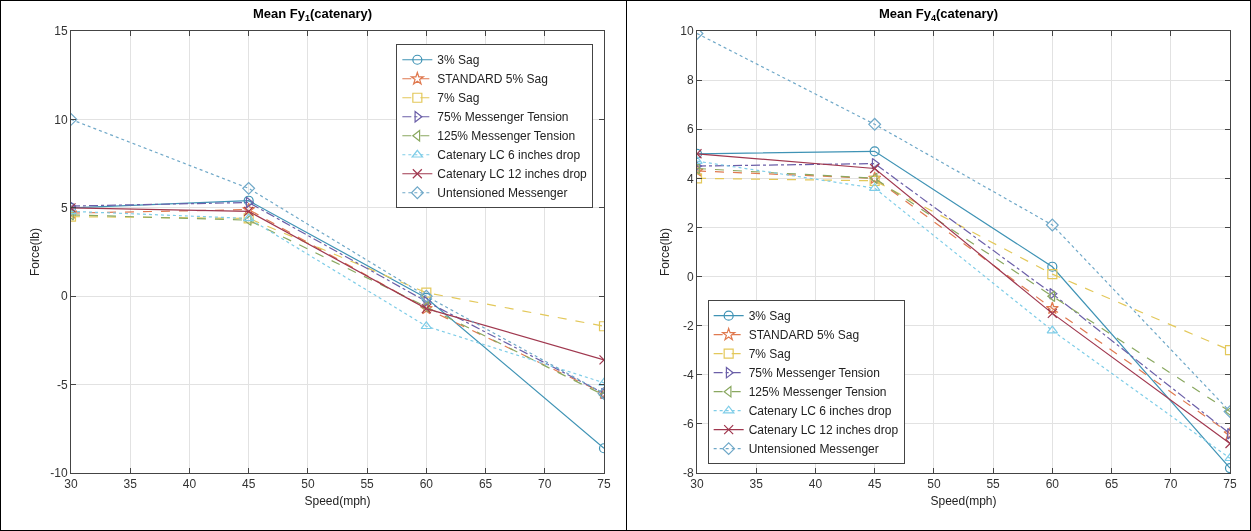  What do you see at coordinates (62, 384) in the screenshot?
I see `y-tick-label: -5` at bounding box center [62, 384].